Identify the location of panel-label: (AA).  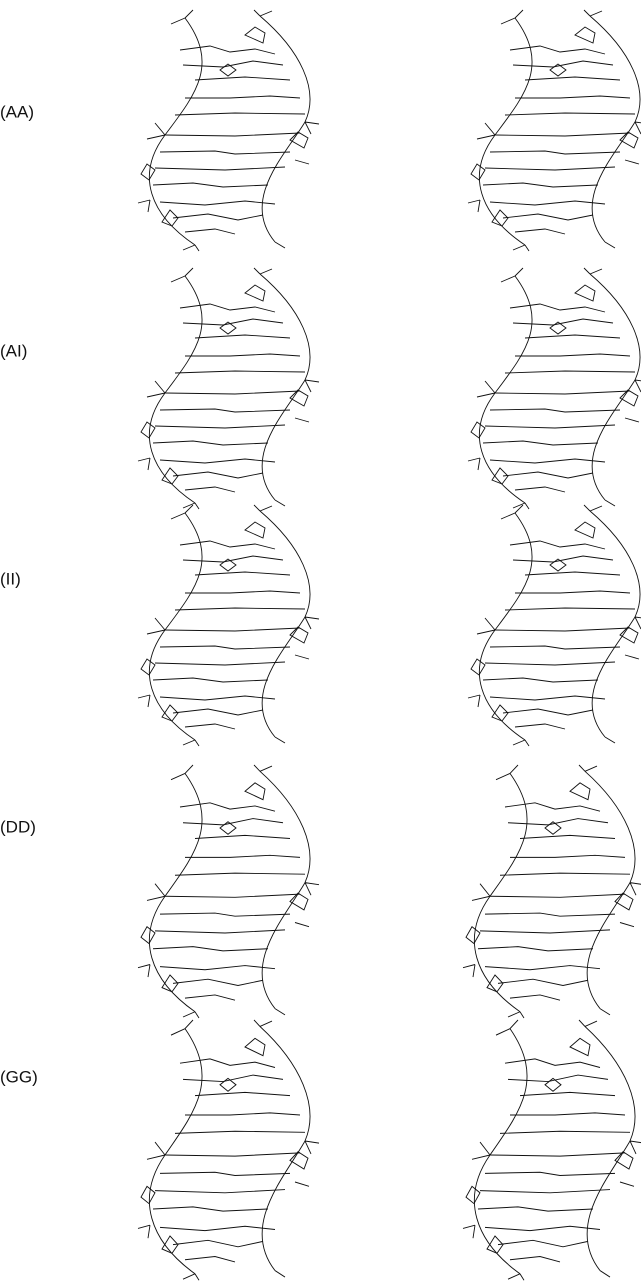
(17, 111).